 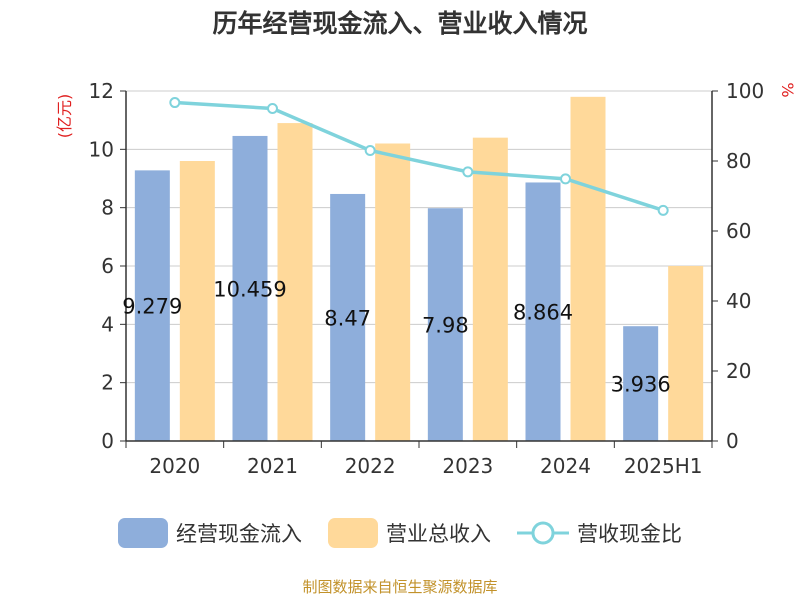 I want to click on data-label-cash-inflow: 9.279, so click(x=152, y=307).